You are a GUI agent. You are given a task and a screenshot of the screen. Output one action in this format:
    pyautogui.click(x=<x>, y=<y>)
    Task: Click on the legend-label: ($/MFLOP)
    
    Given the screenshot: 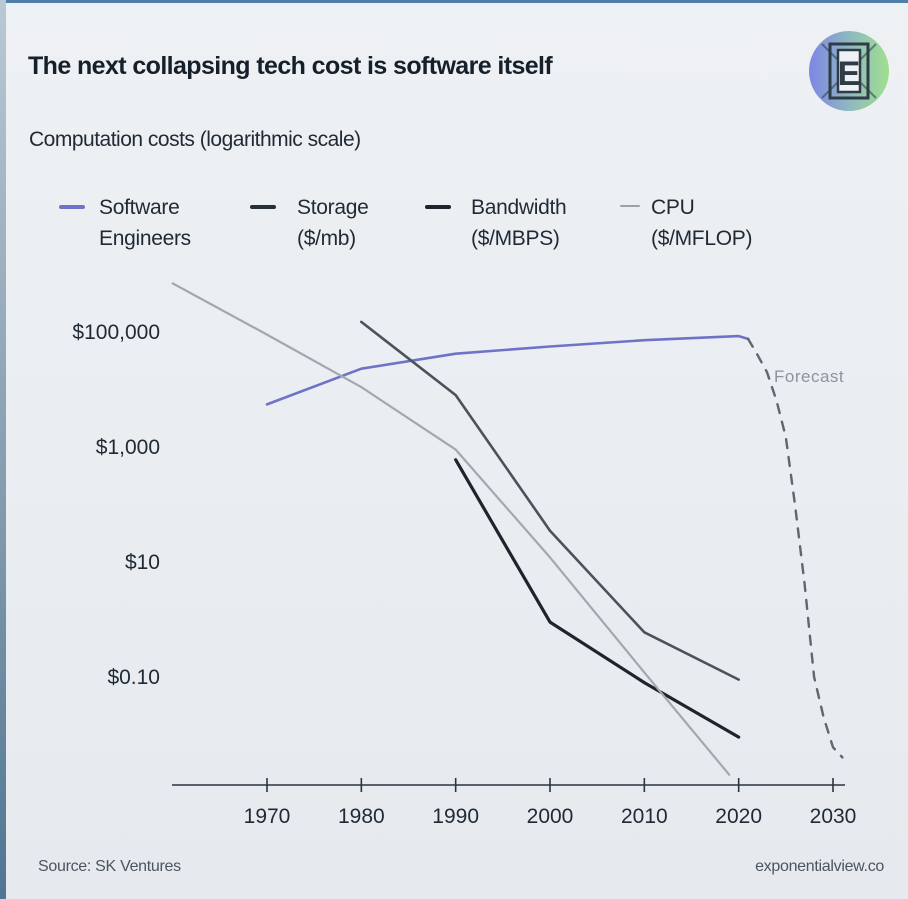 What is the action you would take?
    pyautogui.click(x=702, y=238)
    